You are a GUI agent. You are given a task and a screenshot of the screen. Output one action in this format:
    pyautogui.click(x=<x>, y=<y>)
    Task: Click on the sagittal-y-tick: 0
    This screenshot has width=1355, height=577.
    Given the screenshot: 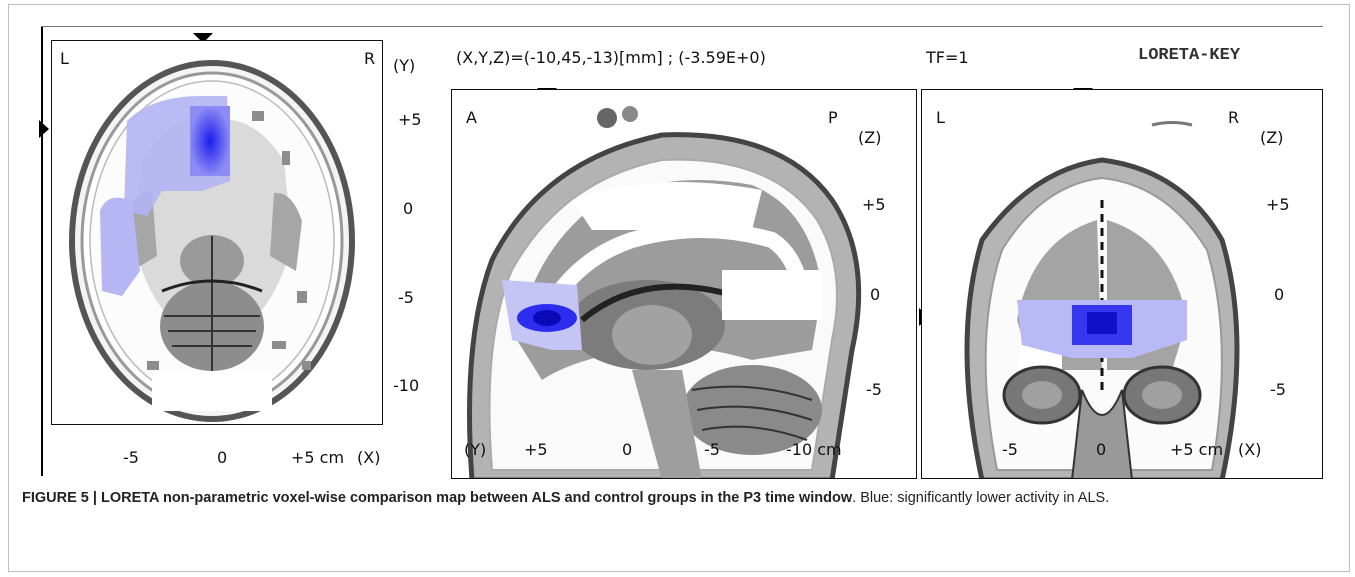 What is the action you would take?
    pyautogui.click(x=627, y=449)
    